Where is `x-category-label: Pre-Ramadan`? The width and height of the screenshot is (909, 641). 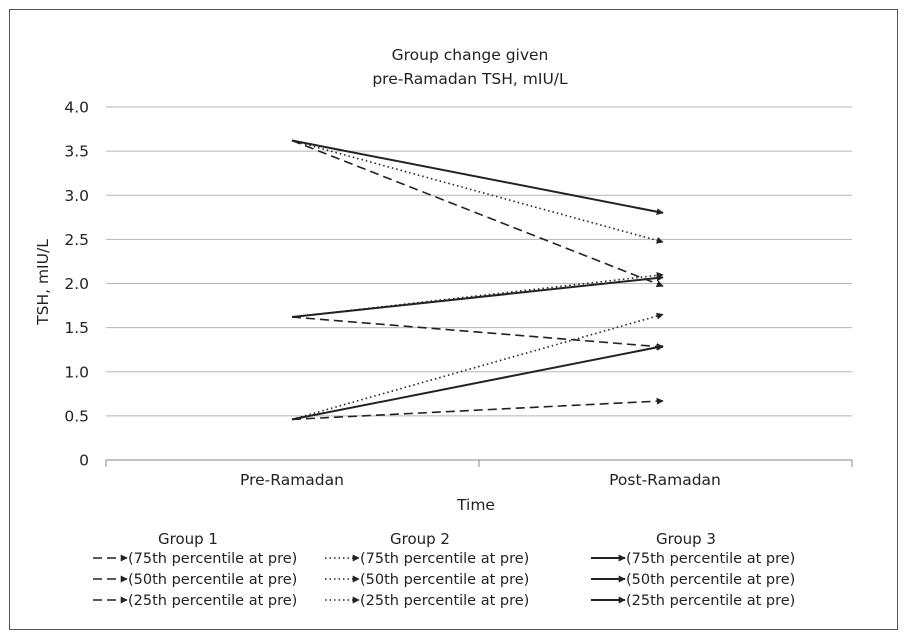
x-category-label: Pre-Ramadan is located at coordinates (292, 480).